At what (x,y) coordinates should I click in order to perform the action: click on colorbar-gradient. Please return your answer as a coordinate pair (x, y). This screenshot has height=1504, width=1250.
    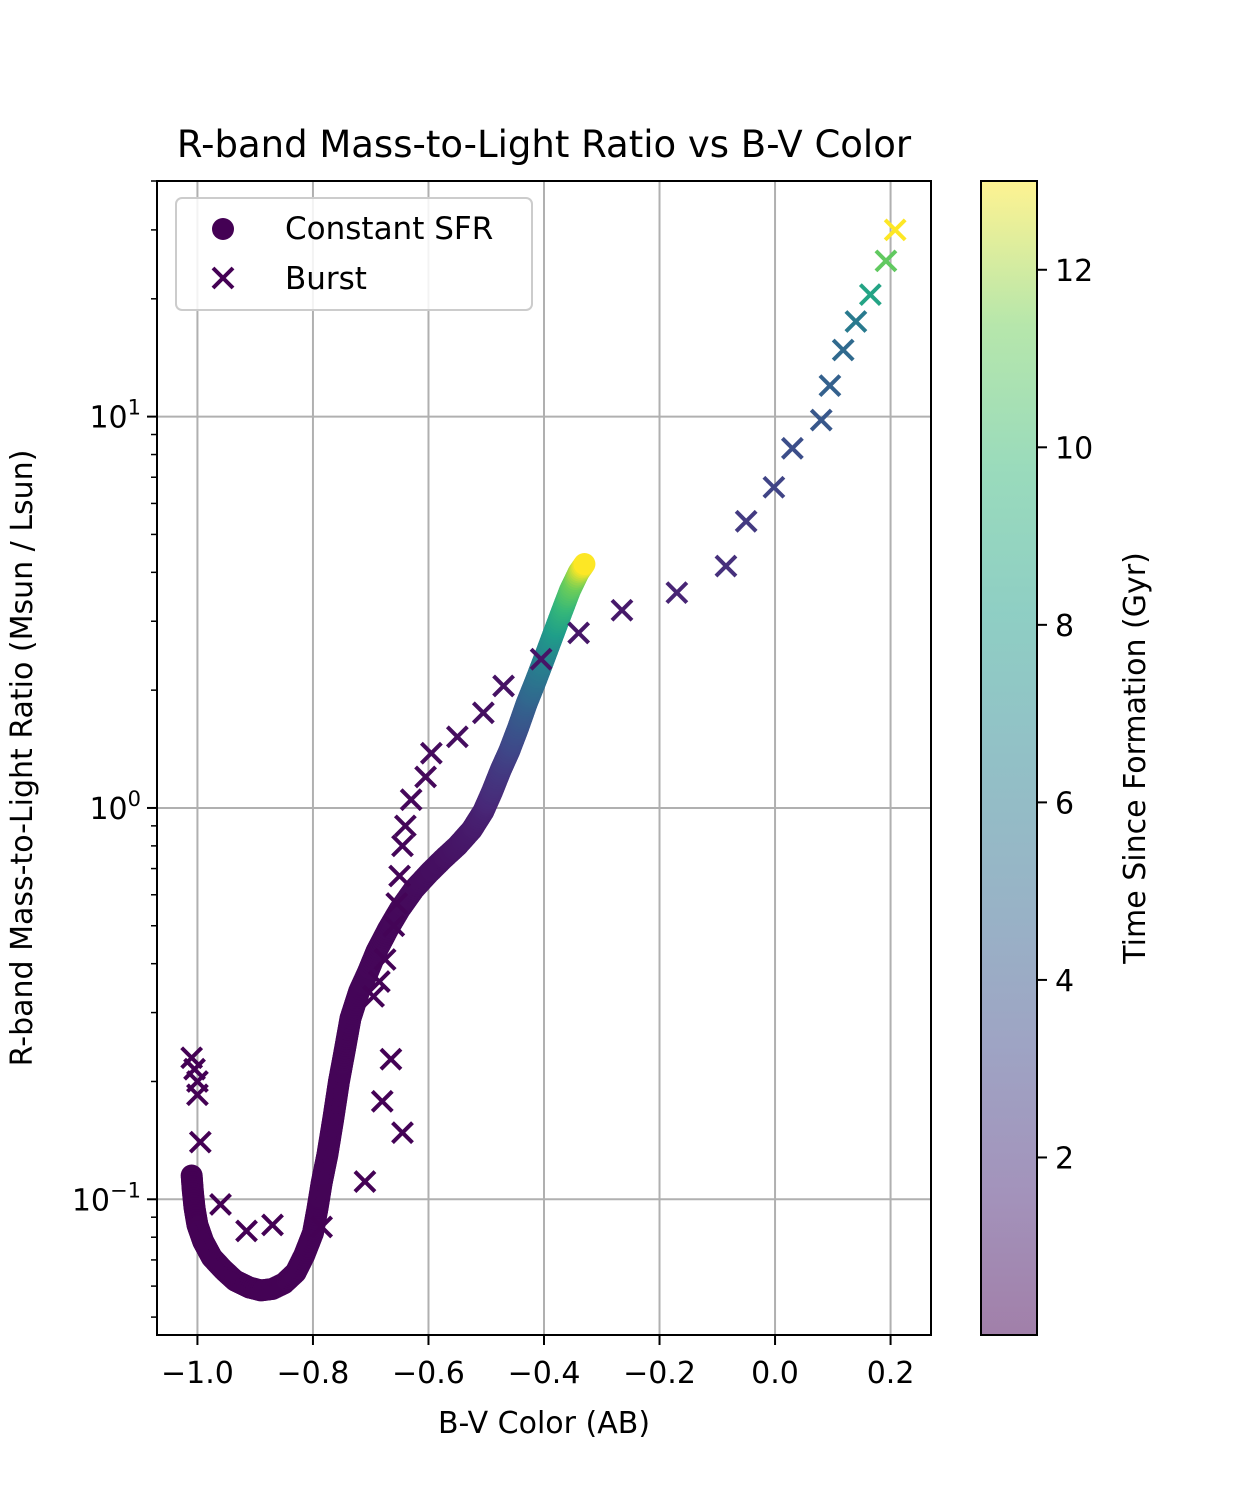
    Looking at the image, I should click on (1009, 758).